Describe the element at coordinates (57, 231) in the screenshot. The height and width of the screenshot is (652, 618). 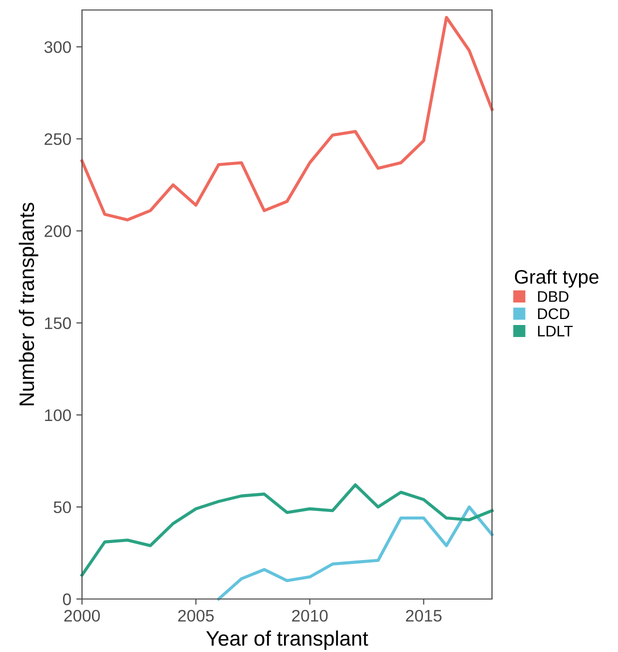
I see `y-tick-label: 200` at that location.